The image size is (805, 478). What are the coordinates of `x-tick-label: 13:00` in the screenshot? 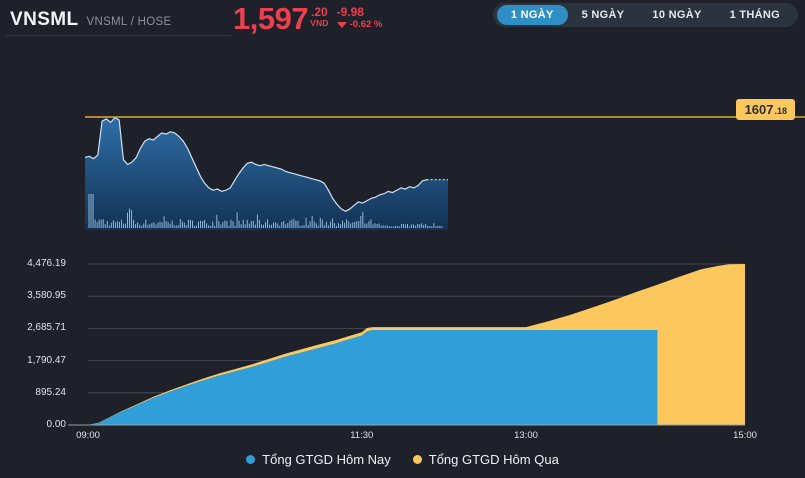 It's located at (526, 435).